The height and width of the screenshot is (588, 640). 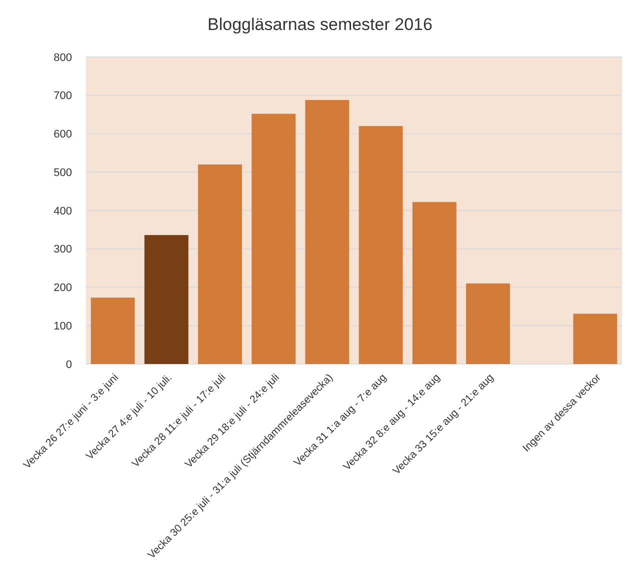 I want to click on y-tick-label: 0, so click(x=69, y=364).